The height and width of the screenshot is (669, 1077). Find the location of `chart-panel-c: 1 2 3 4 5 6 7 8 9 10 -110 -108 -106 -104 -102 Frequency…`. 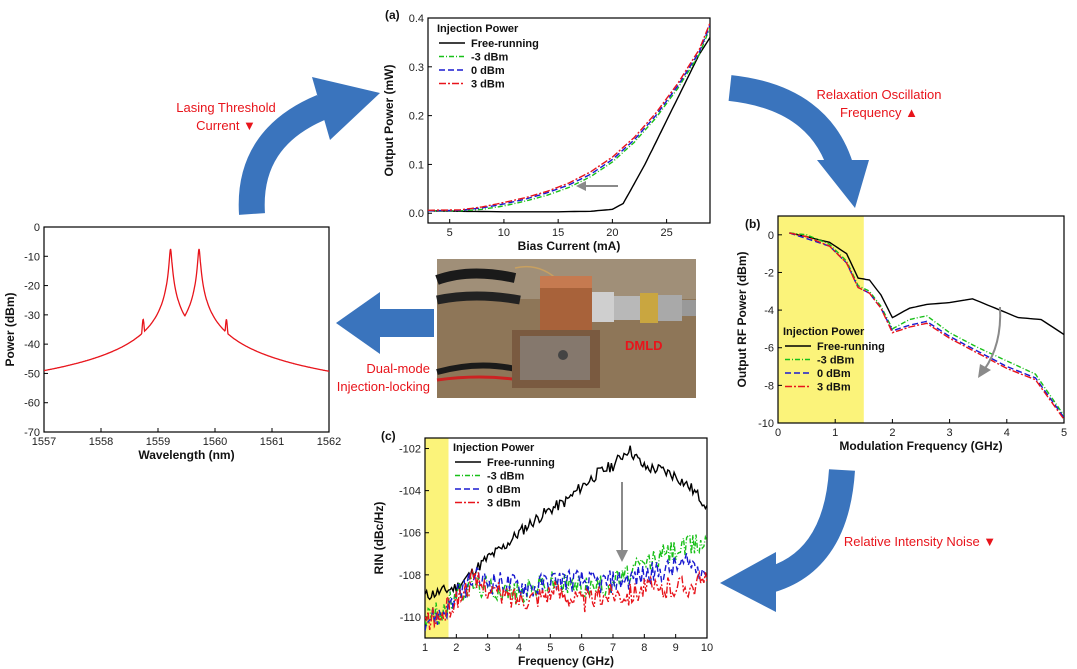

chart-panel-c: 1 2 3 4 5 6 7 8 9 10 -110 -108 -106 -104 -102 Frequency… is located at coordinates (542, 548).